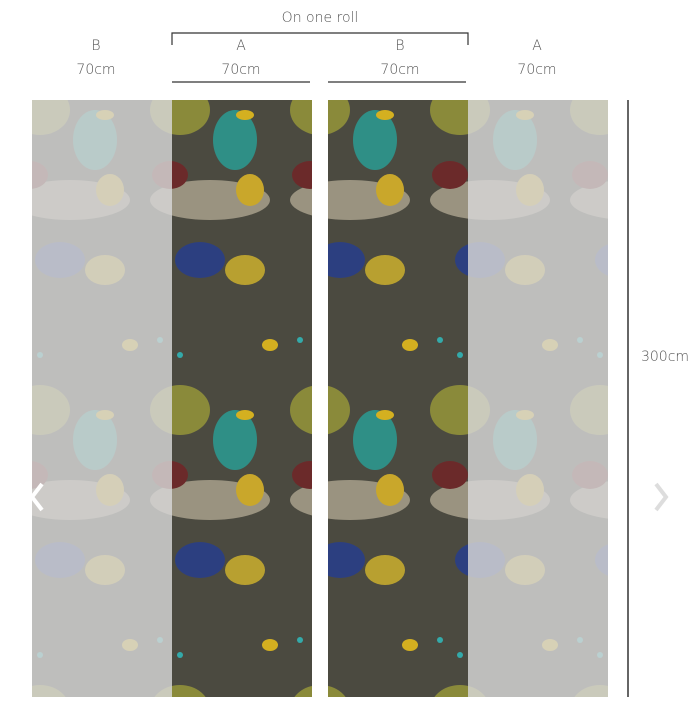 The image size is (700, 704). Describe the element at coordinates (320, 38) in the screenshot. I see `roll-bracket` at that location.